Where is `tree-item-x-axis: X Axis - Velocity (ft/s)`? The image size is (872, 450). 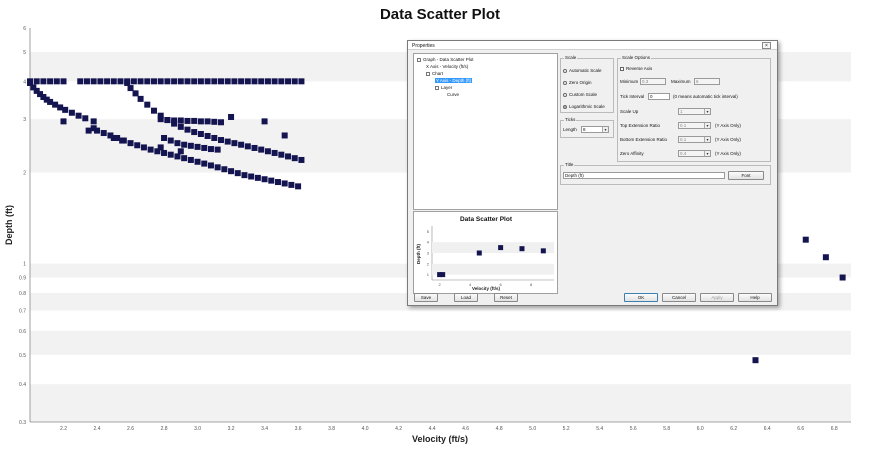 tree-item-x-axis: X Axis - Velocity (ft/s) is located at coordinates (447, 66).